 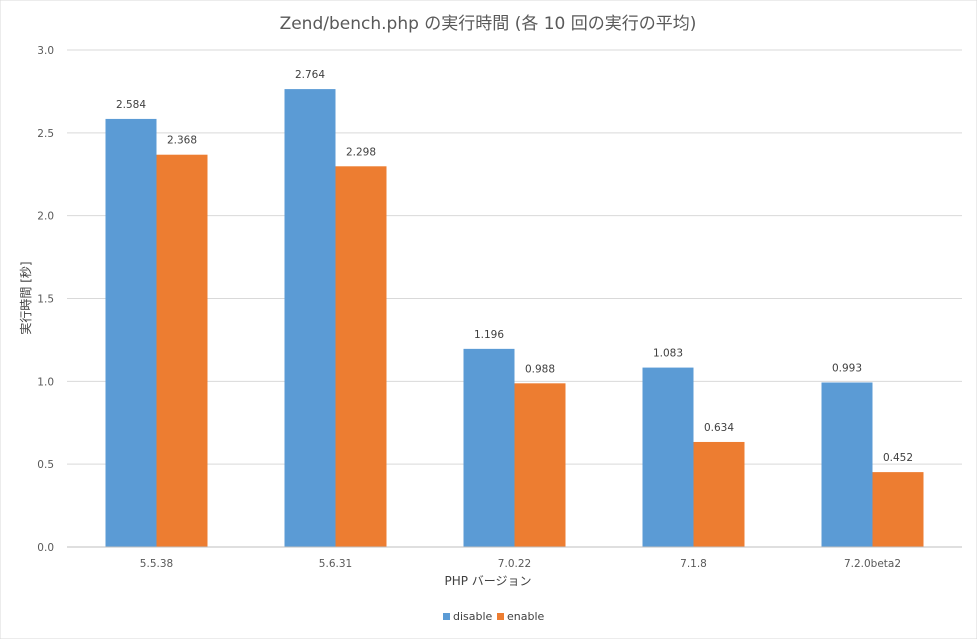 I want to click on bar-disable-5.5.38, so click(x=131, y=333).